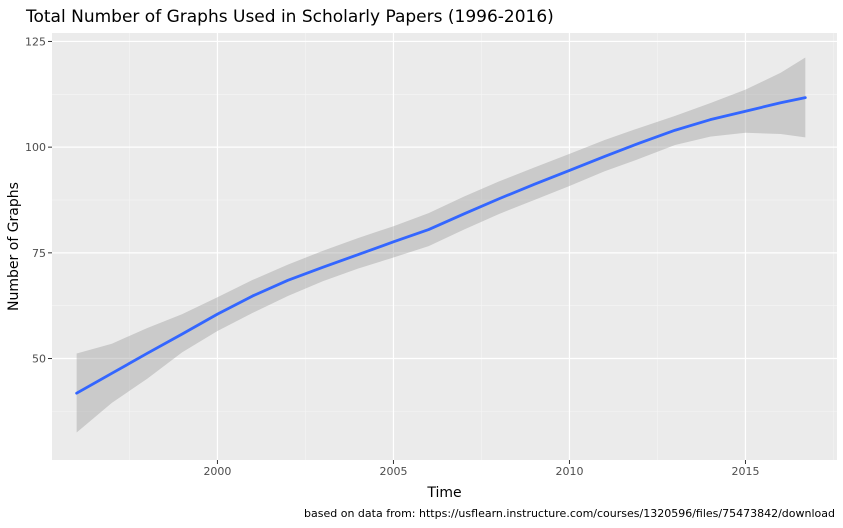 This screenshot has height=528, width=843. I want to click on x-tick-label: 2010, so click(569, 471).